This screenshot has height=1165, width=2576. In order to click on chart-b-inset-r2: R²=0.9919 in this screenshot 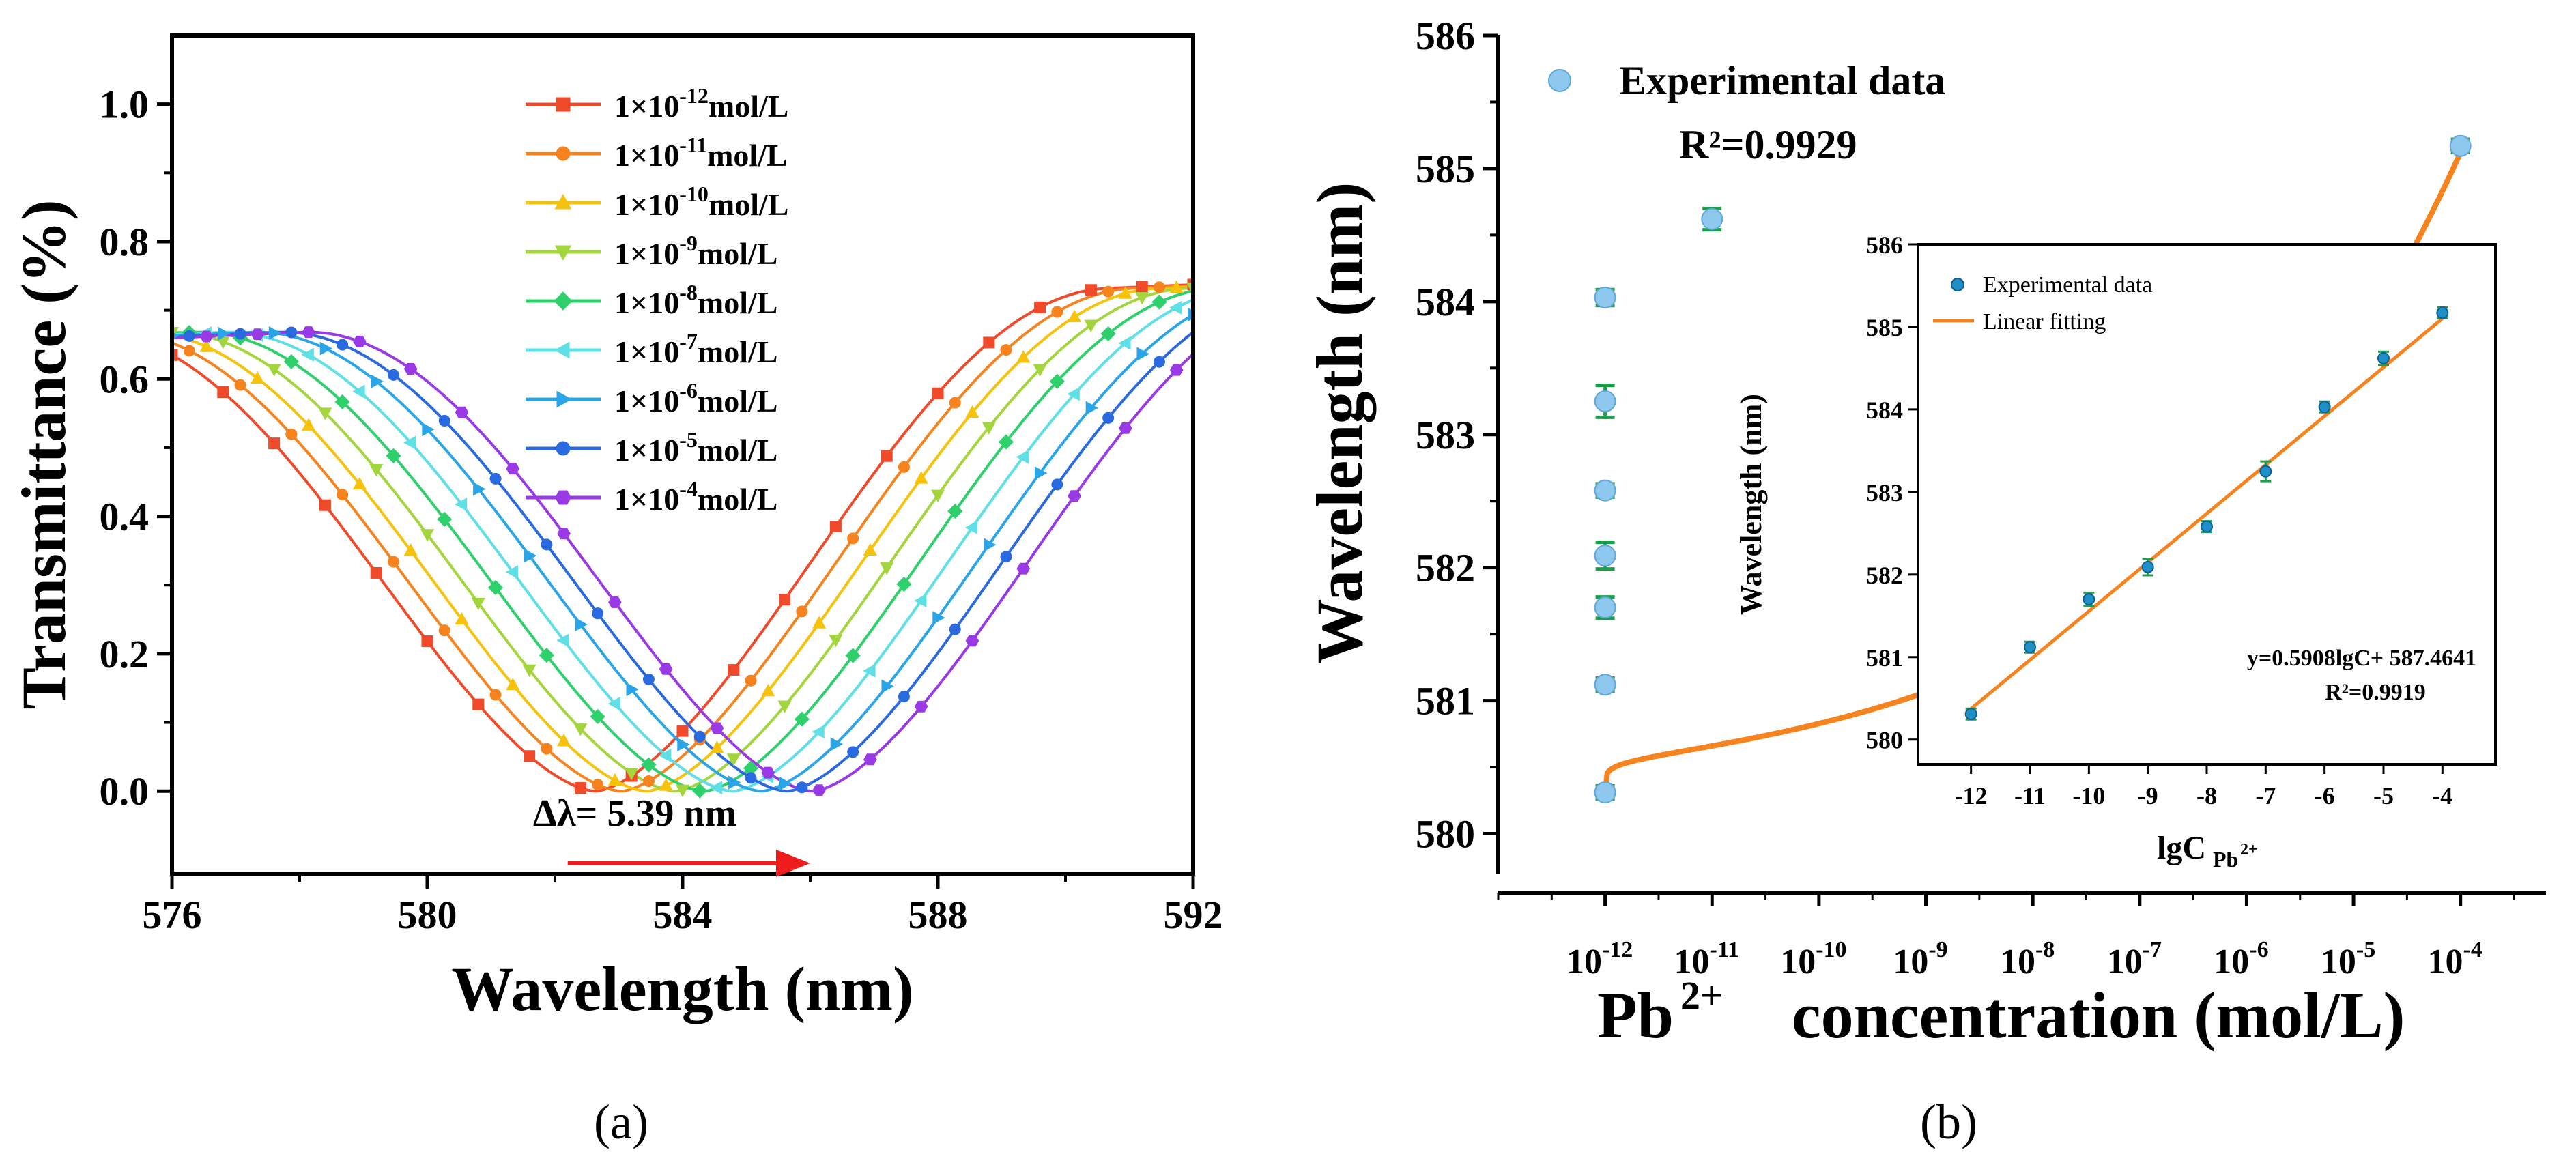, I will do `click(2375, 692)`.